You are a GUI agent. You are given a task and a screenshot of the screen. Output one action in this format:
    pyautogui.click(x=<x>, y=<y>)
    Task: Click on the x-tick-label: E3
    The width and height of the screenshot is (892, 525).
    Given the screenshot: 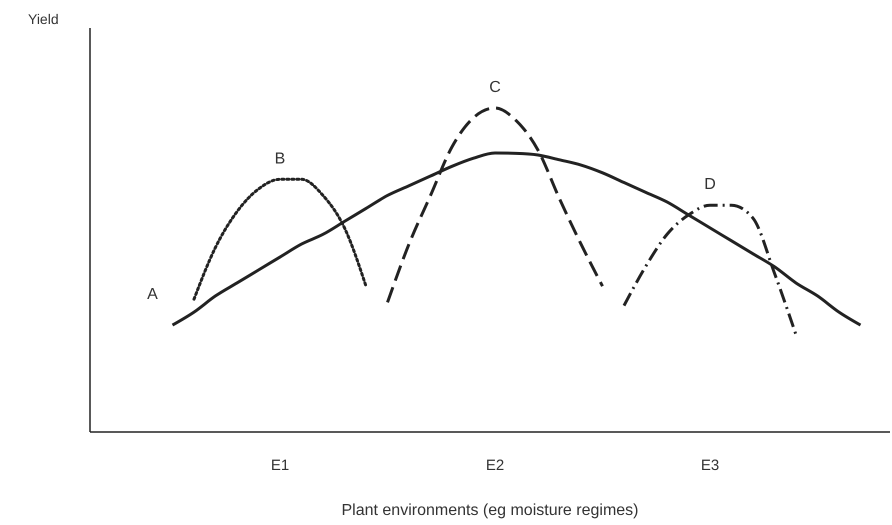 What is the action you would take?
    pyautogui.click(x=710, y=465)
    